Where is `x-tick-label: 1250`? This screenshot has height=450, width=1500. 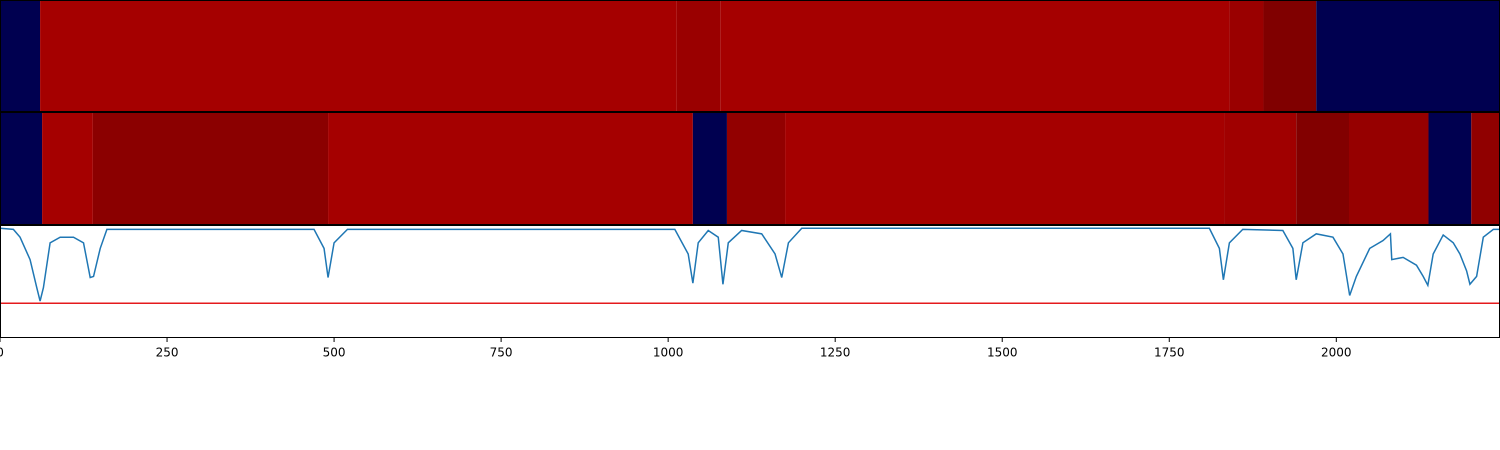 x-tick-label: 1250 is located at coordinates (835, 353).